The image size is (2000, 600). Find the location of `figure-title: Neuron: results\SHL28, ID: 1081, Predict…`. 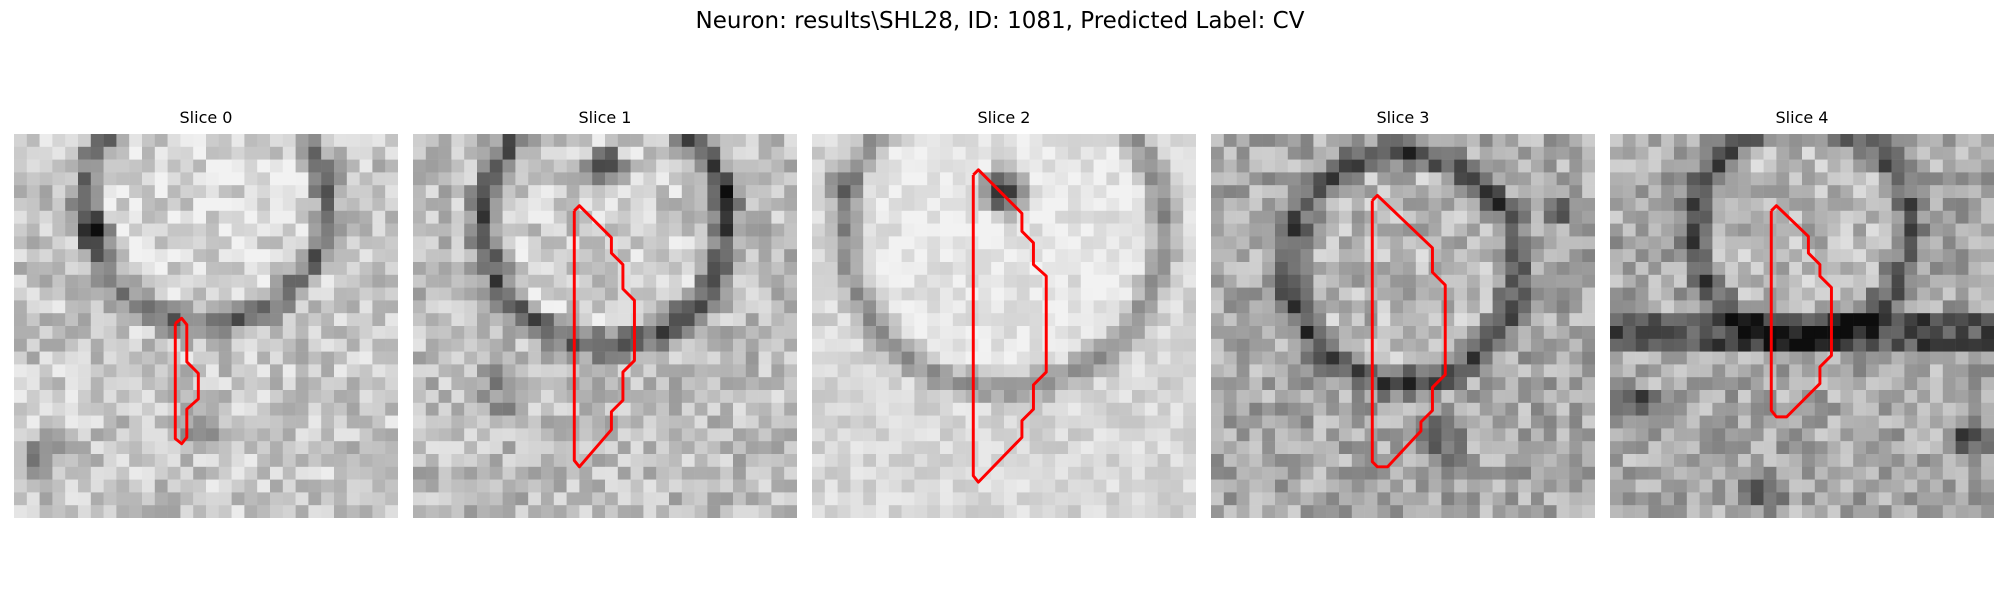

figure-title: Neuron: results\SHL28, ID: 1081, Predict… is located at coordinates (1000, 21).